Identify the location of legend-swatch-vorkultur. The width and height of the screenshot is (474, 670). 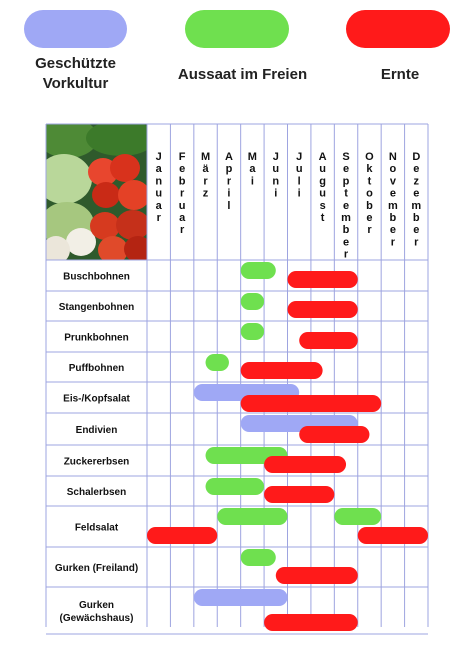
(75, 29).